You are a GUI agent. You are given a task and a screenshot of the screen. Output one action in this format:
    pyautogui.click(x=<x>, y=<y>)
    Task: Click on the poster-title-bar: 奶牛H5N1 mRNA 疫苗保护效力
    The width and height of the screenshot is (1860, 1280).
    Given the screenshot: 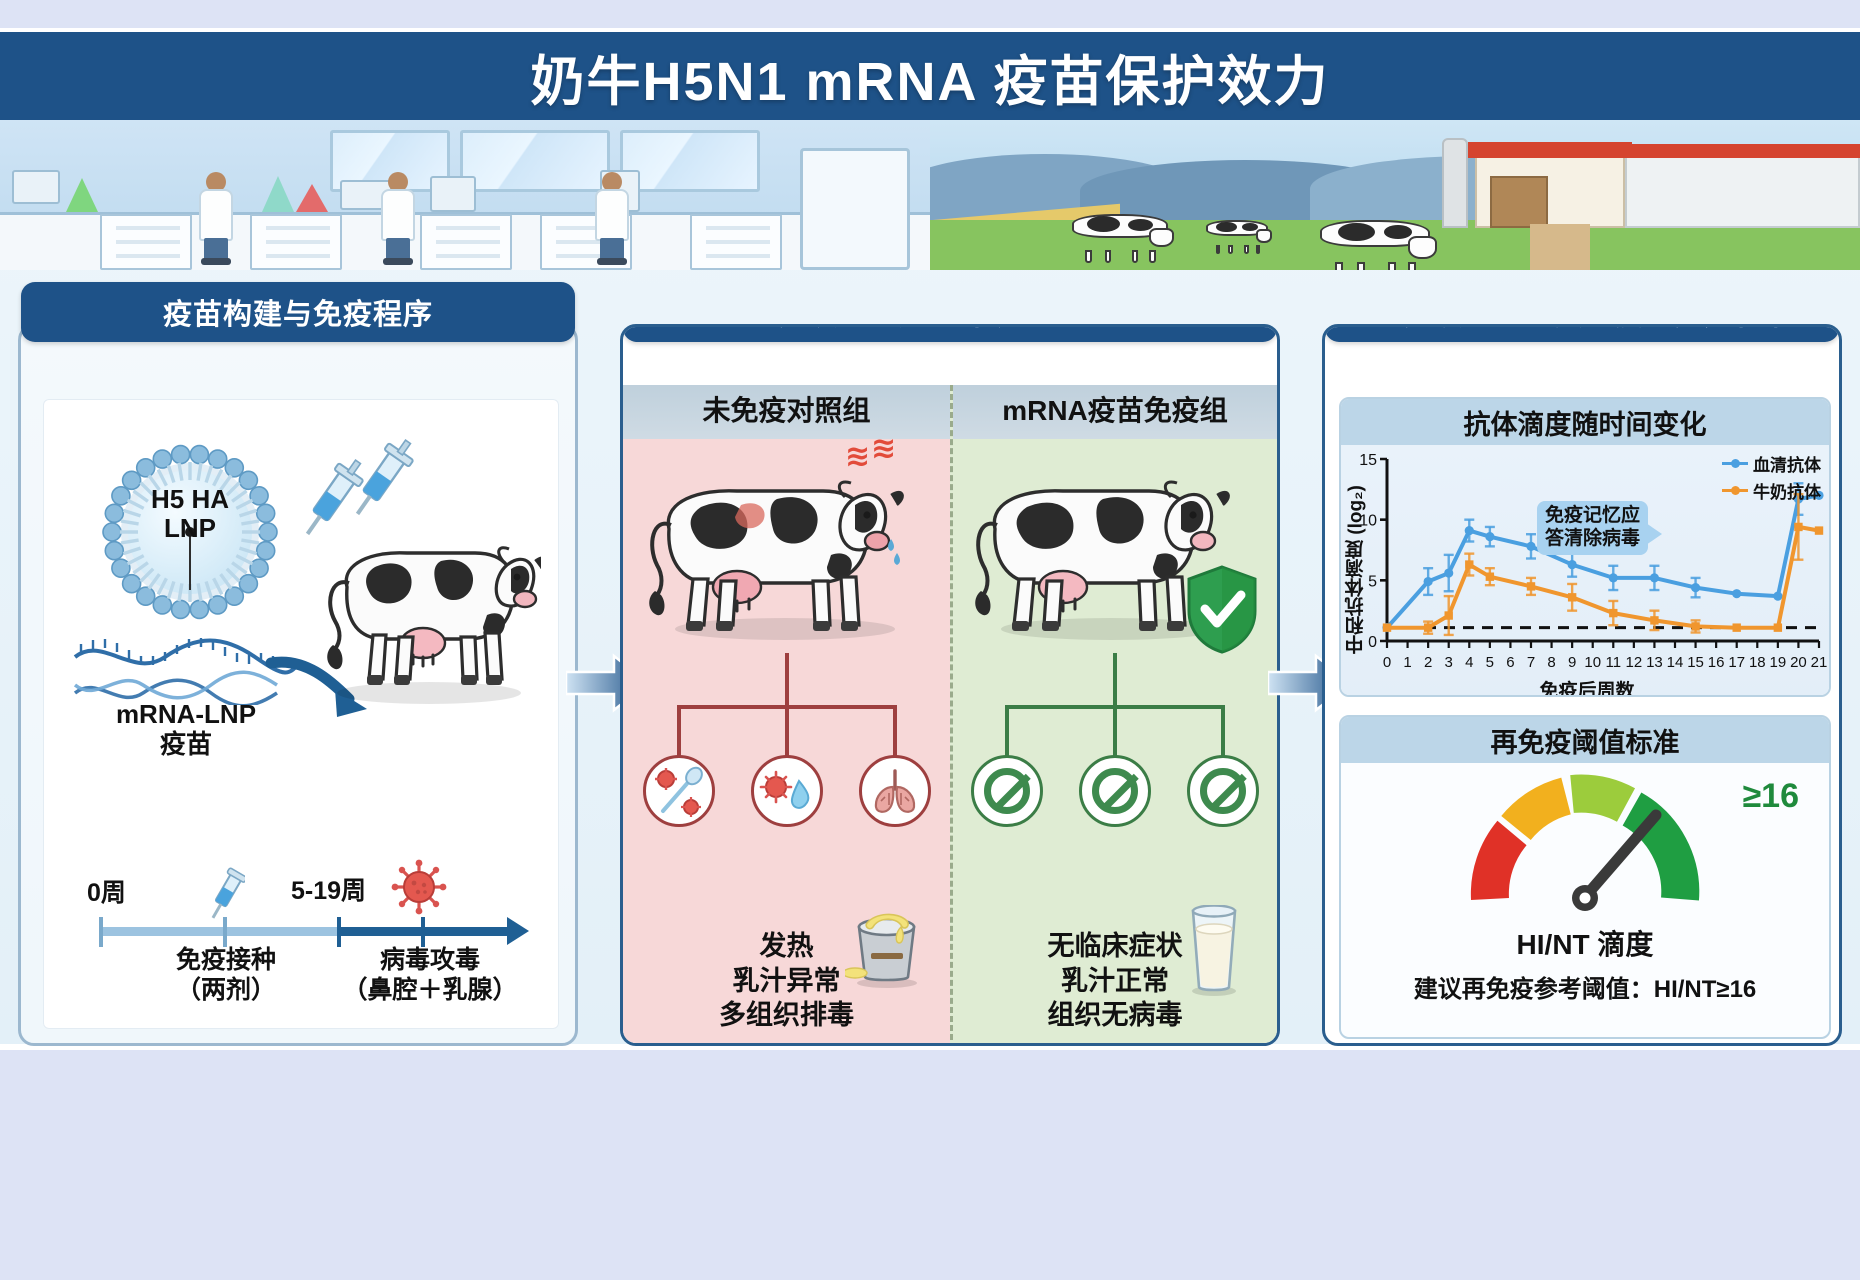 What is the action you would take?
    pyautogui.click(x=930, y=76)
    